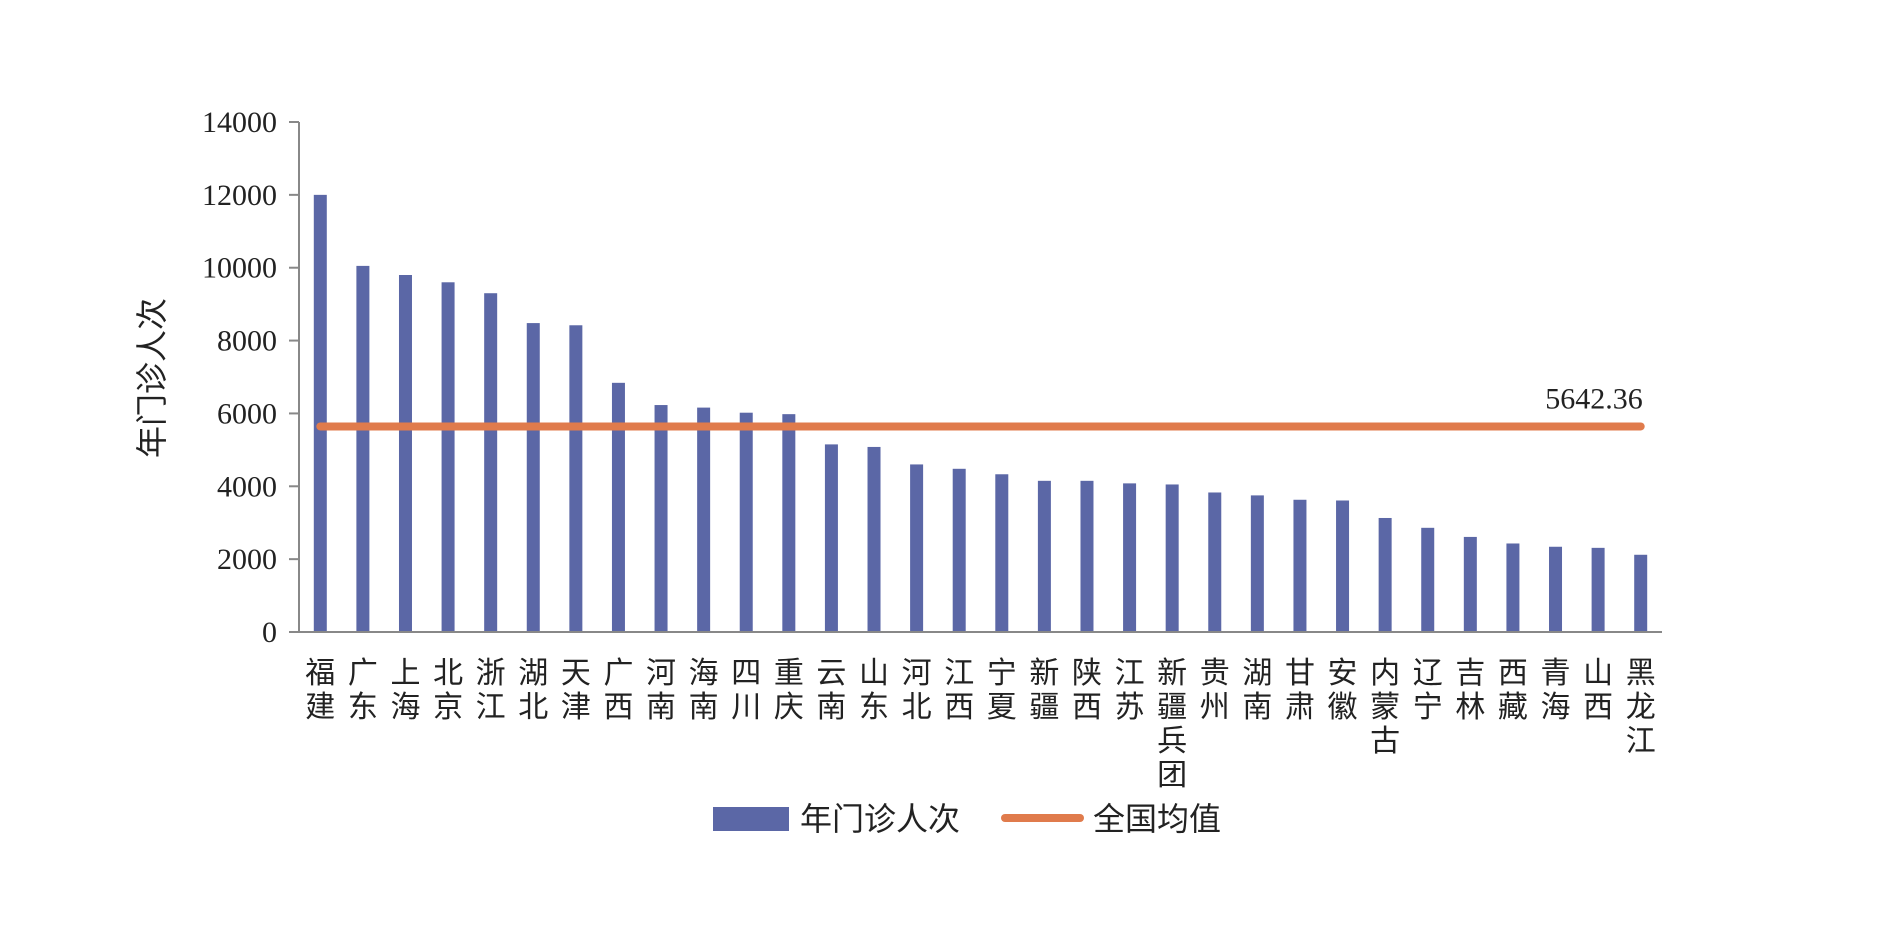  What do you see at coordinates (247, 486) in the screenshot?
I see `y-tick-label: 4000` at bounding box center [247, 486].